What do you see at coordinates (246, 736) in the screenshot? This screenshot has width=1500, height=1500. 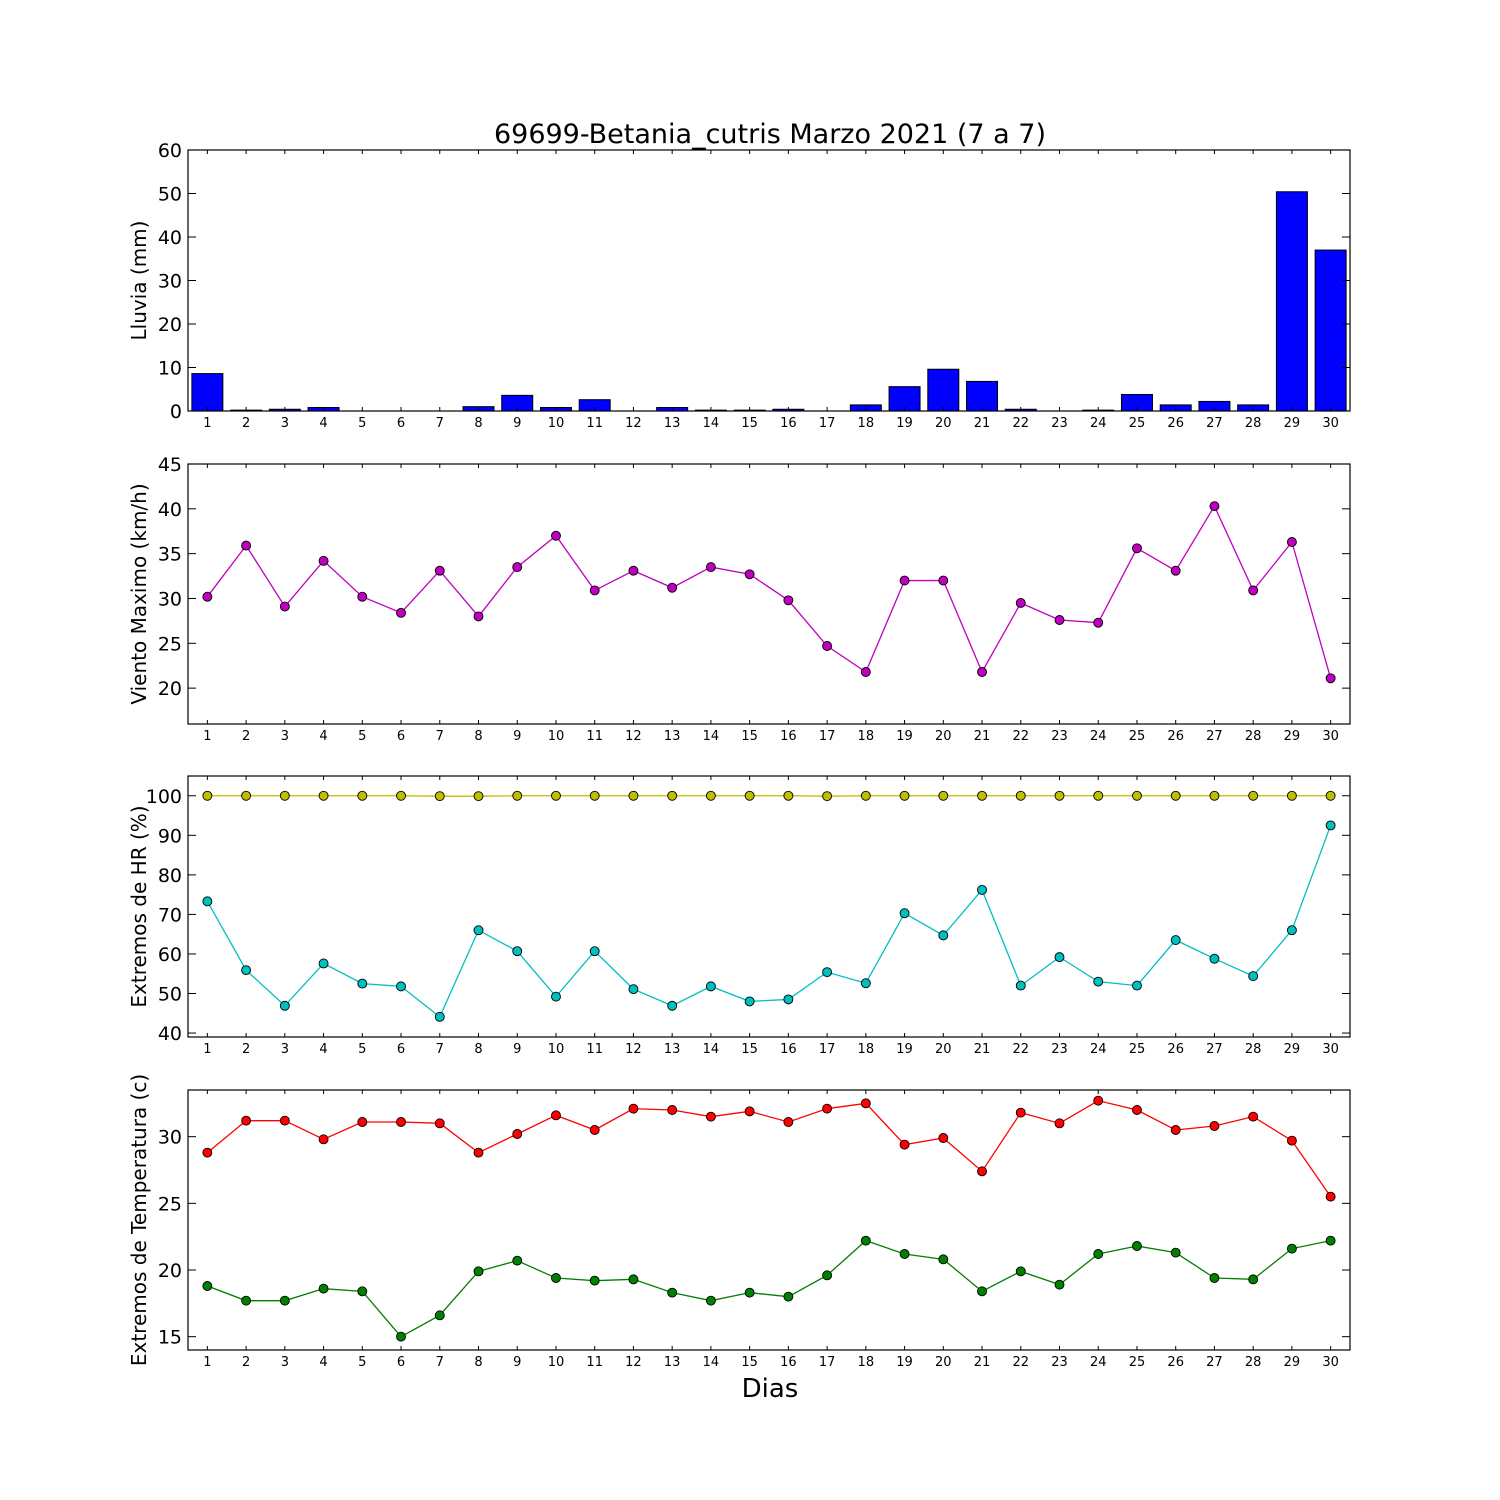 I see `x-tick-label: 2` at bounding box center [246, 736].